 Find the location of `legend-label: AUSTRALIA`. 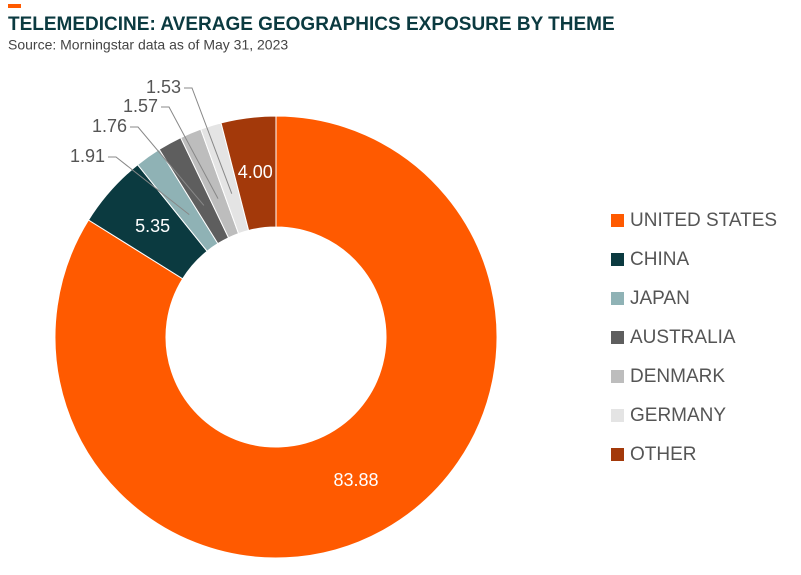

legend-label: AUSTRALIA is located at coordinates (683, 337).